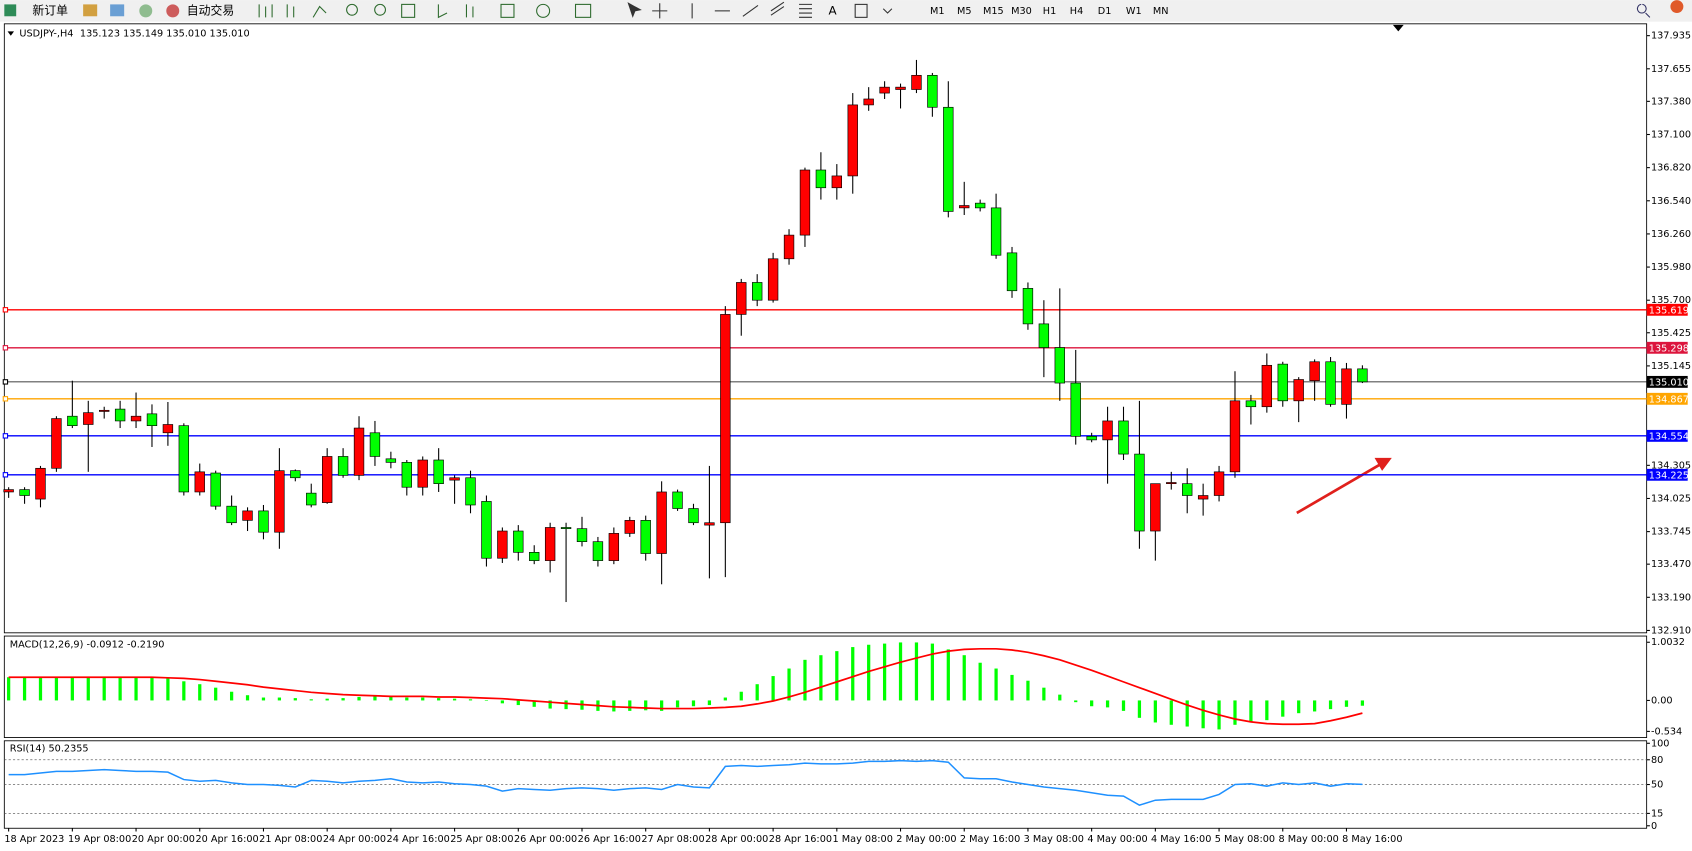 This screenshot has height=851, width=1692. What do you see at coordinates (1657, 813) in the screenshot?
I see `y-tick-label: 15` at bounding box center [1657, 813].